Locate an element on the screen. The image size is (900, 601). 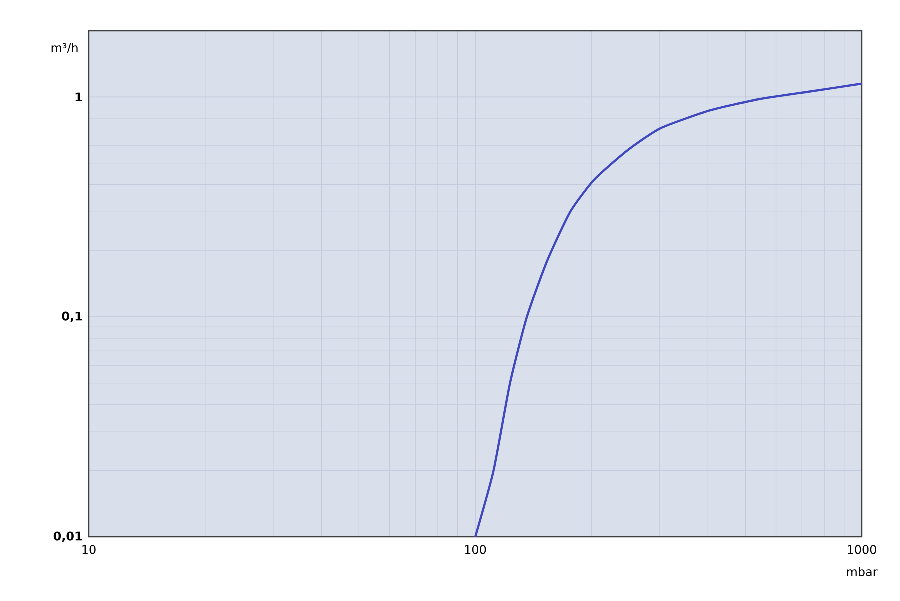
x-tick-label: 10 is located at coordinates (89, 549).